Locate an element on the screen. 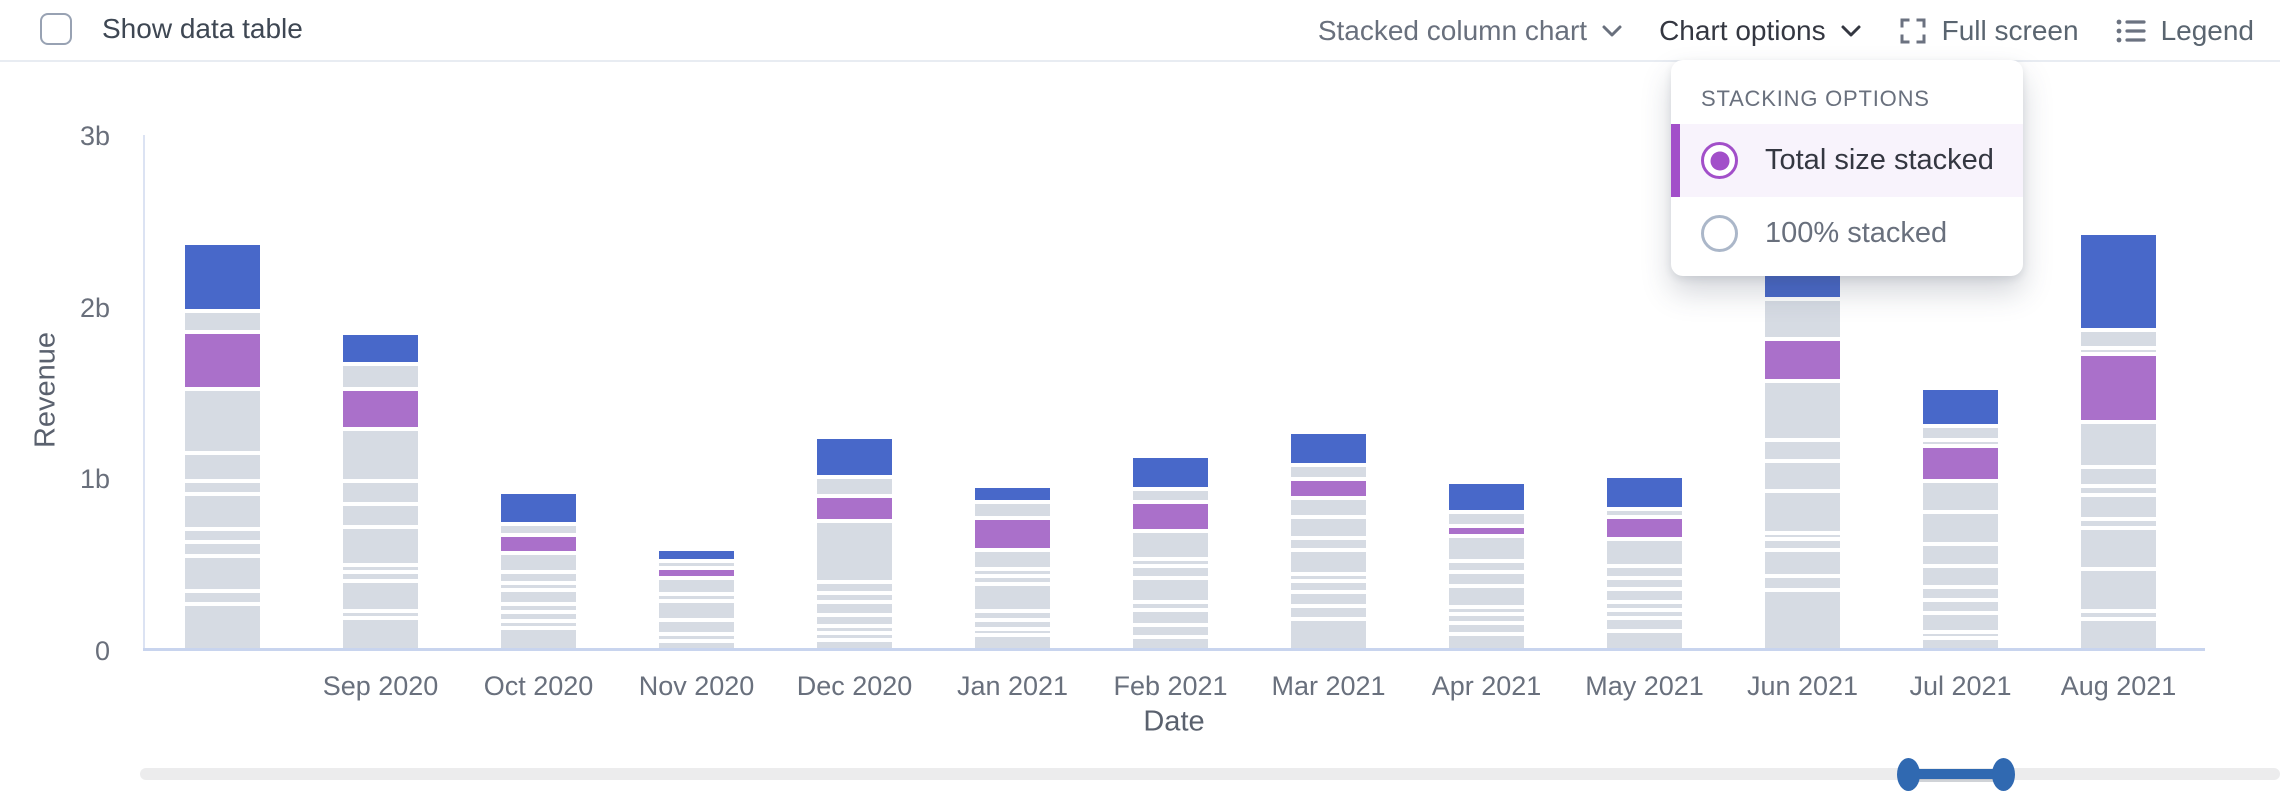 The width and height of the screenshot is (2280, 804). time-range-slider-handle-left is located at coordinates (1908, 774).